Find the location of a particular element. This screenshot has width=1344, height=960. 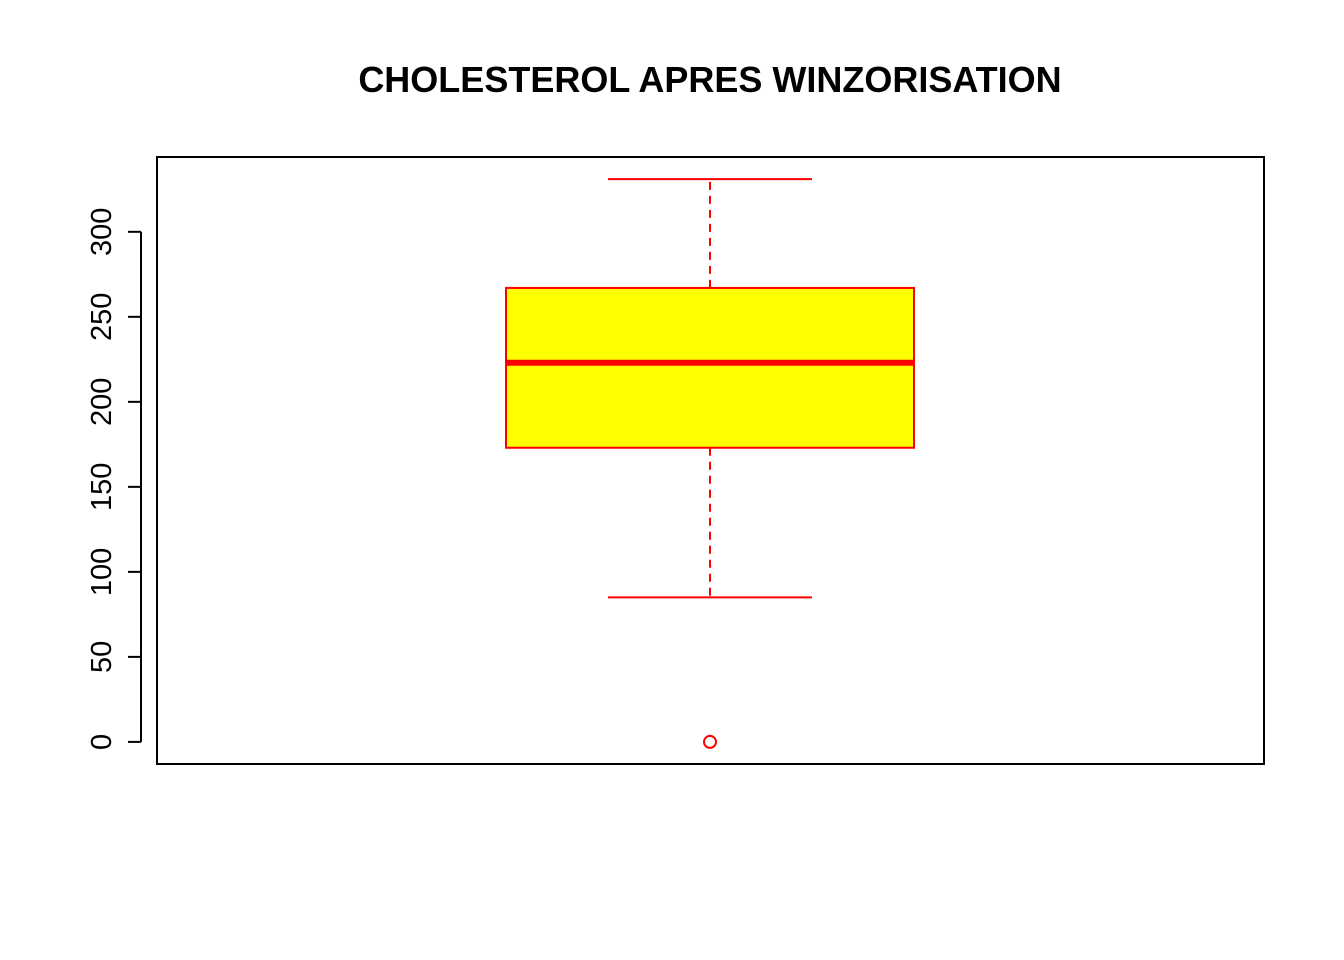

y-tick-label: 100 is located at coordinates (102, 572).